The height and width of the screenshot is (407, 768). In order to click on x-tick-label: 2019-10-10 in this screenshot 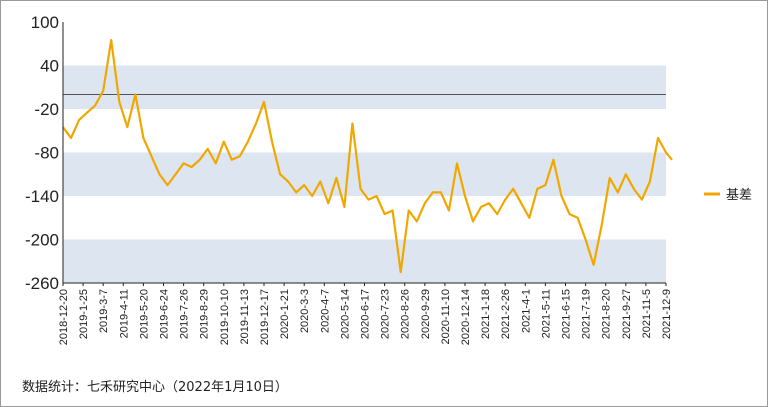, I will do `click(225, 317)`.